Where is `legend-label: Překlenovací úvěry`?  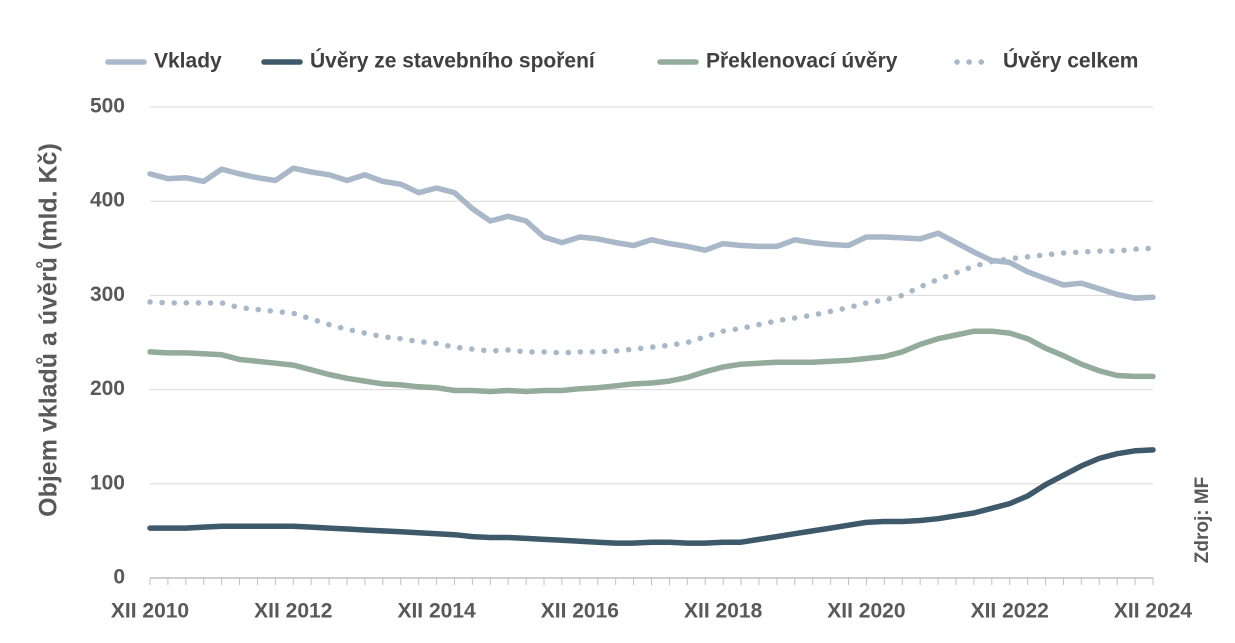 legend-label: Překlenovací úvěry is located at coordinates (802, 61).